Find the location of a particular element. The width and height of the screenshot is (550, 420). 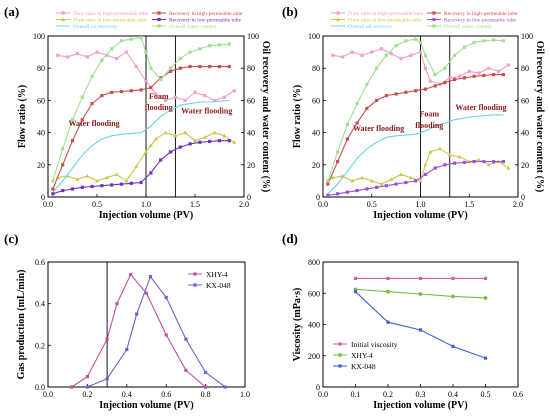

y2-tick-label: 0 is located at coordinates (523, 197).